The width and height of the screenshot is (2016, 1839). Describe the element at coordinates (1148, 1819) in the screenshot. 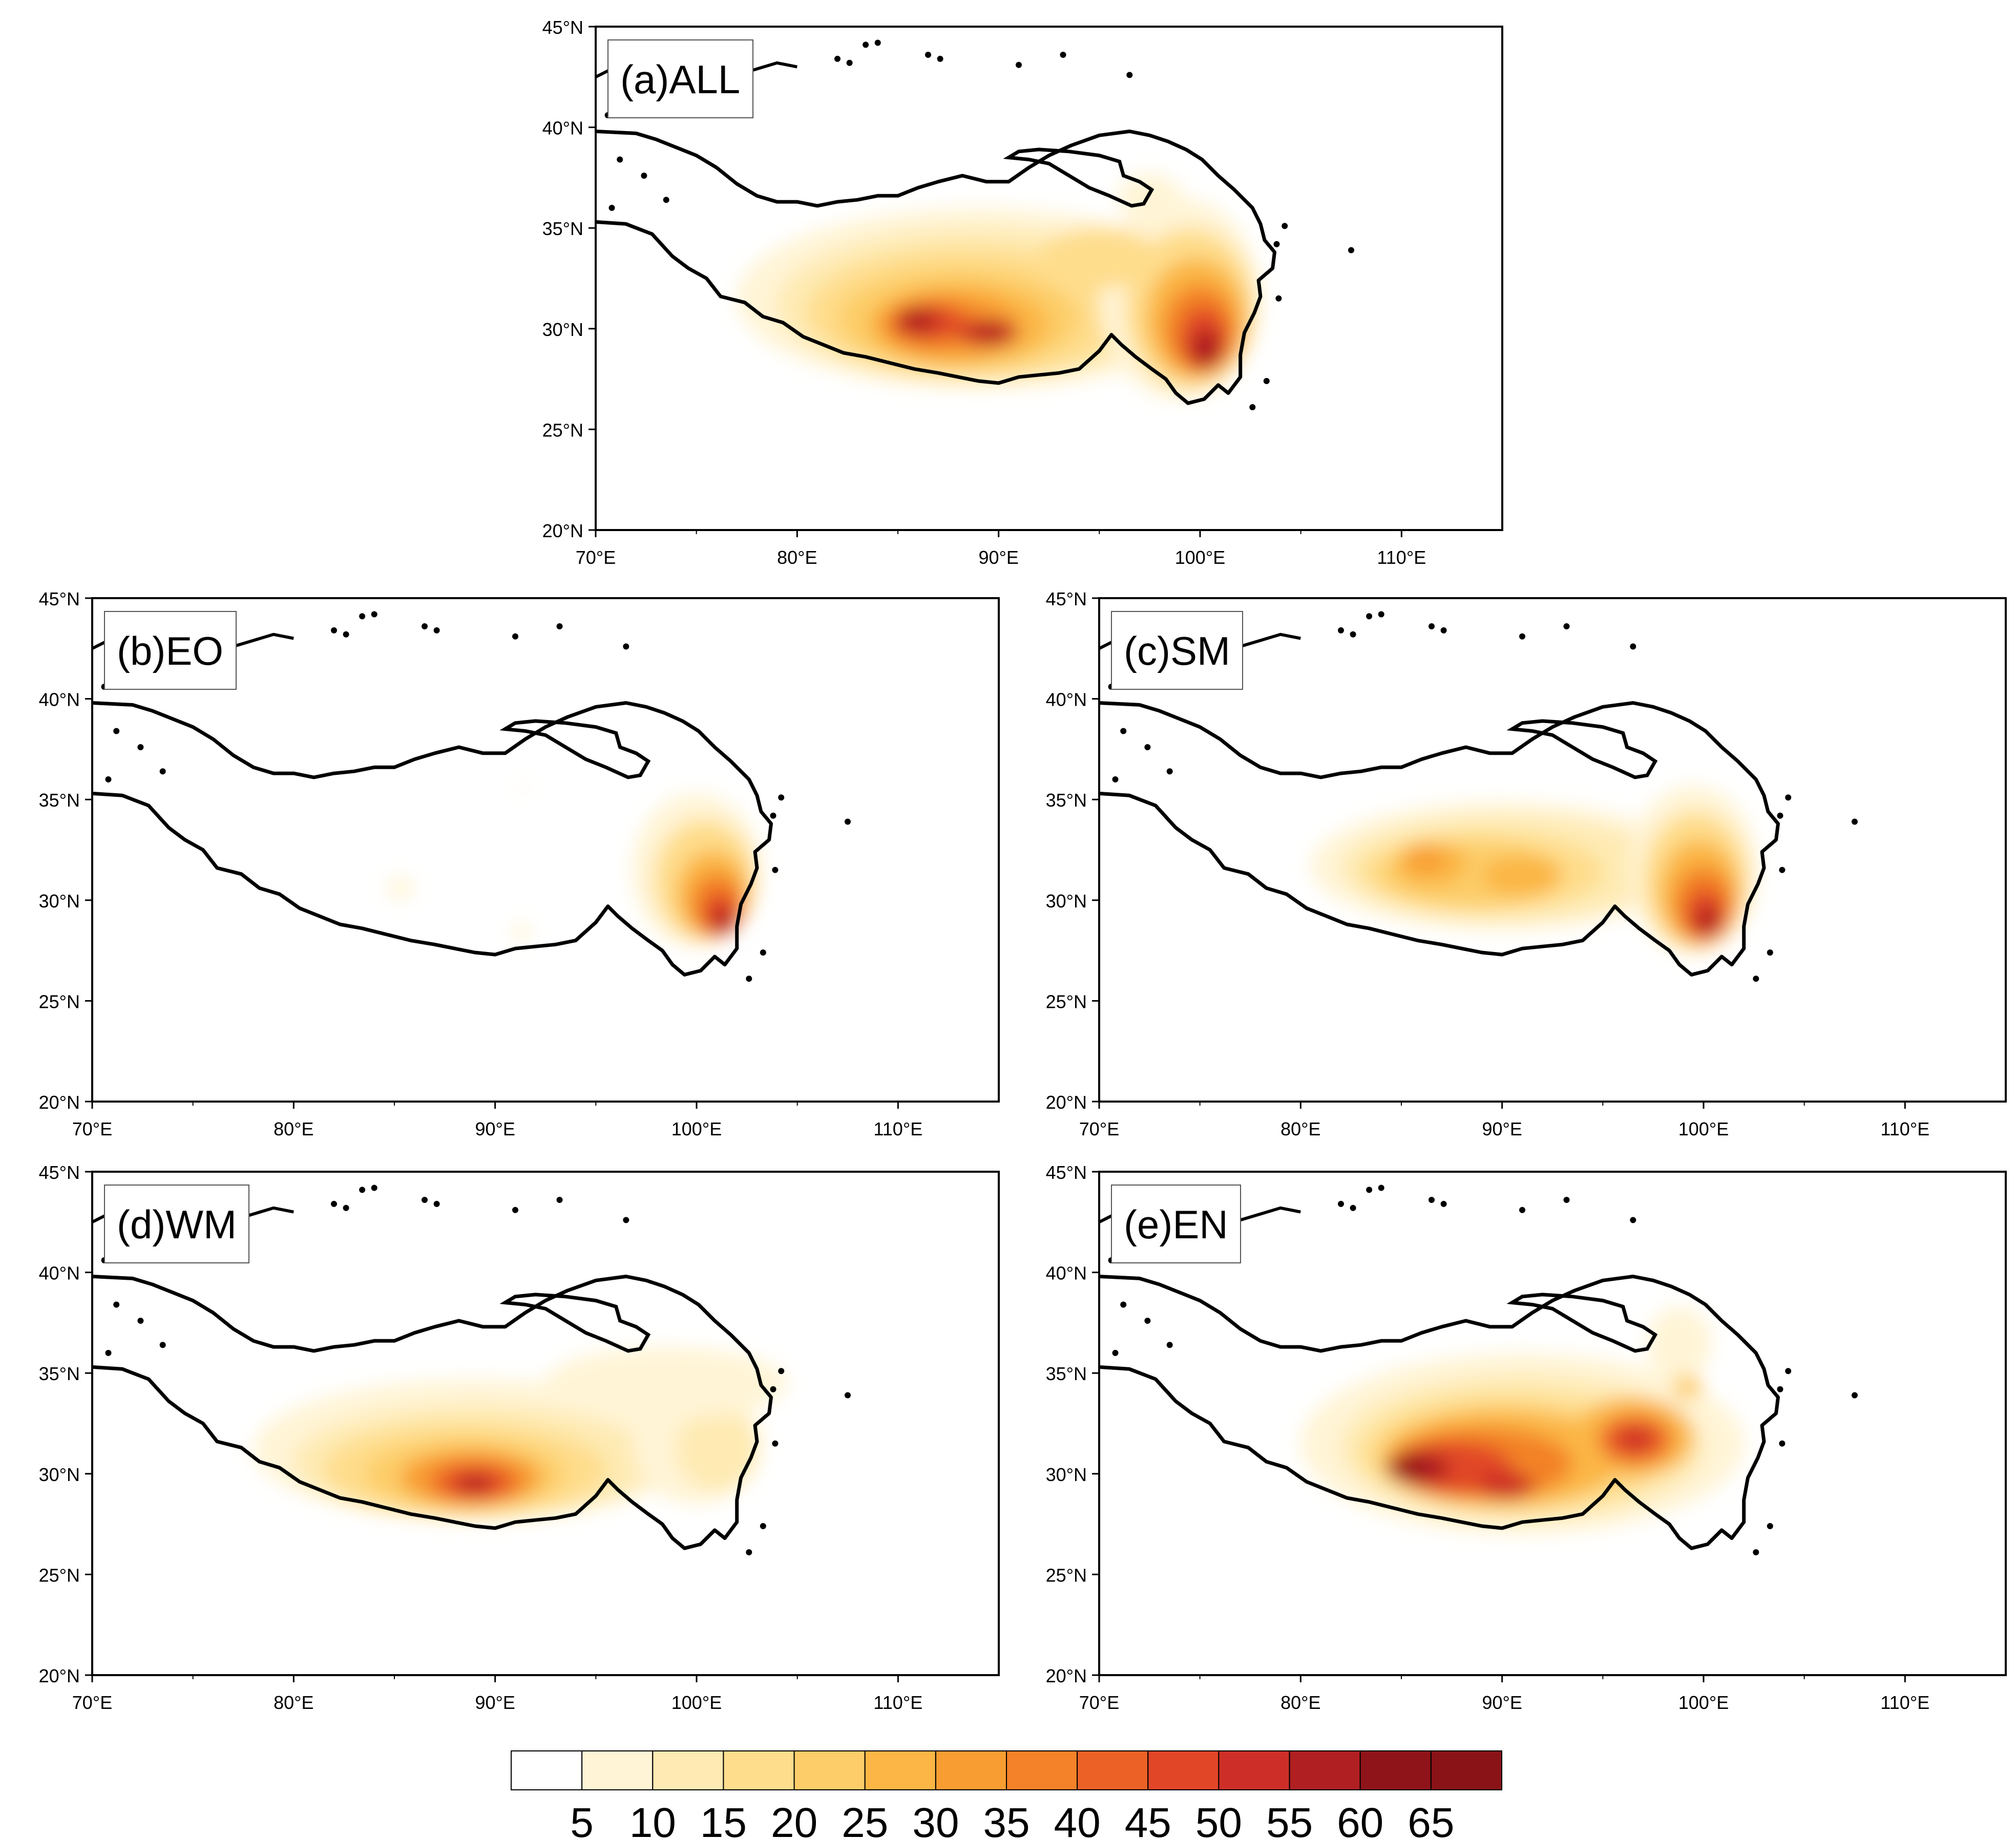

I see `colorbar-label: 45` at that location.